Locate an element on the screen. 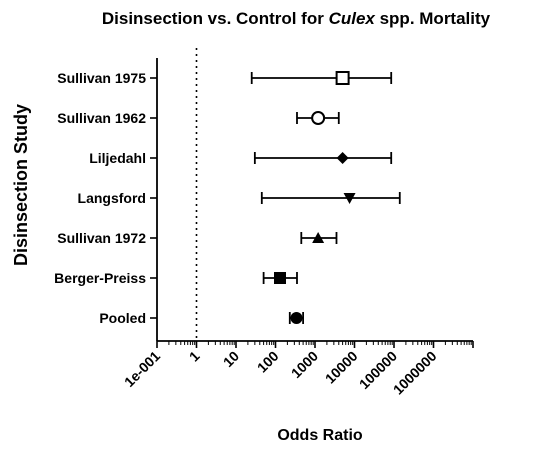  study-label: Sullivan 1962 is located at coordinates (101, 118).